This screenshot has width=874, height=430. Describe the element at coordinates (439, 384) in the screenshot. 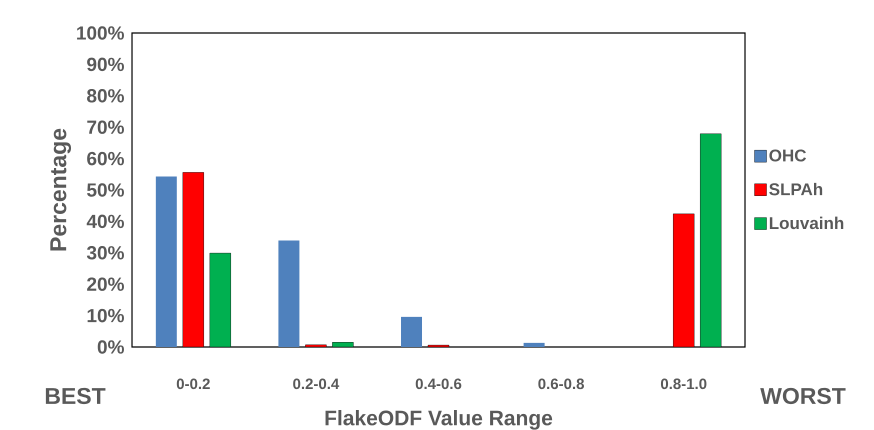

I see `x-tick-label: 0.4-0.6` at that location.